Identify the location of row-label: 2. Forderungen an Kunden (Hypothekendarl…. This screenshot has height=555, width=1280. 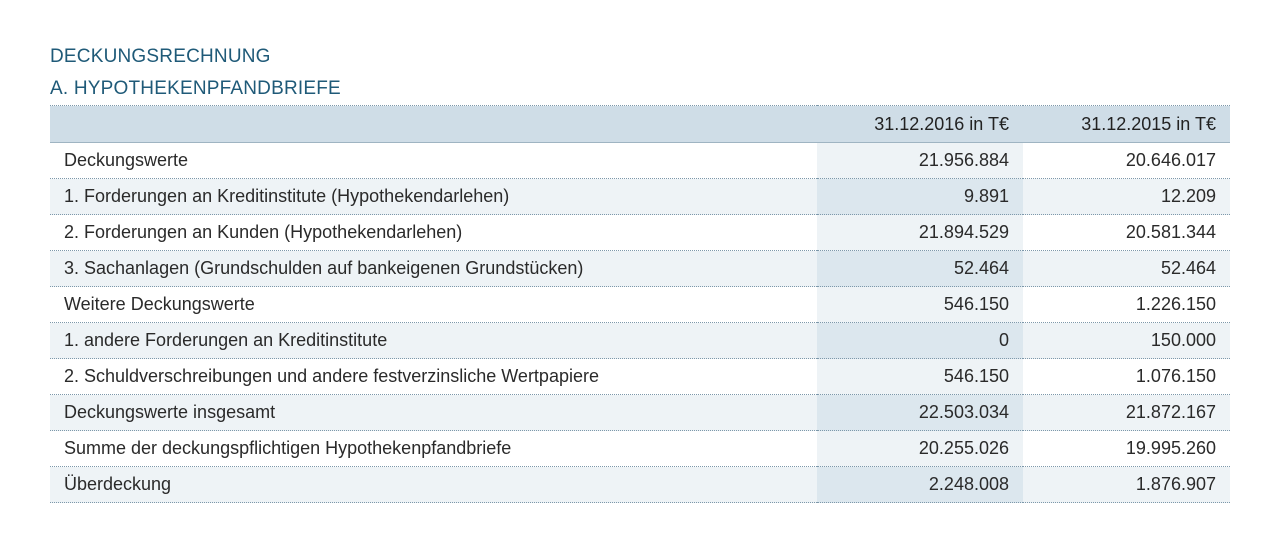
(433, 232).